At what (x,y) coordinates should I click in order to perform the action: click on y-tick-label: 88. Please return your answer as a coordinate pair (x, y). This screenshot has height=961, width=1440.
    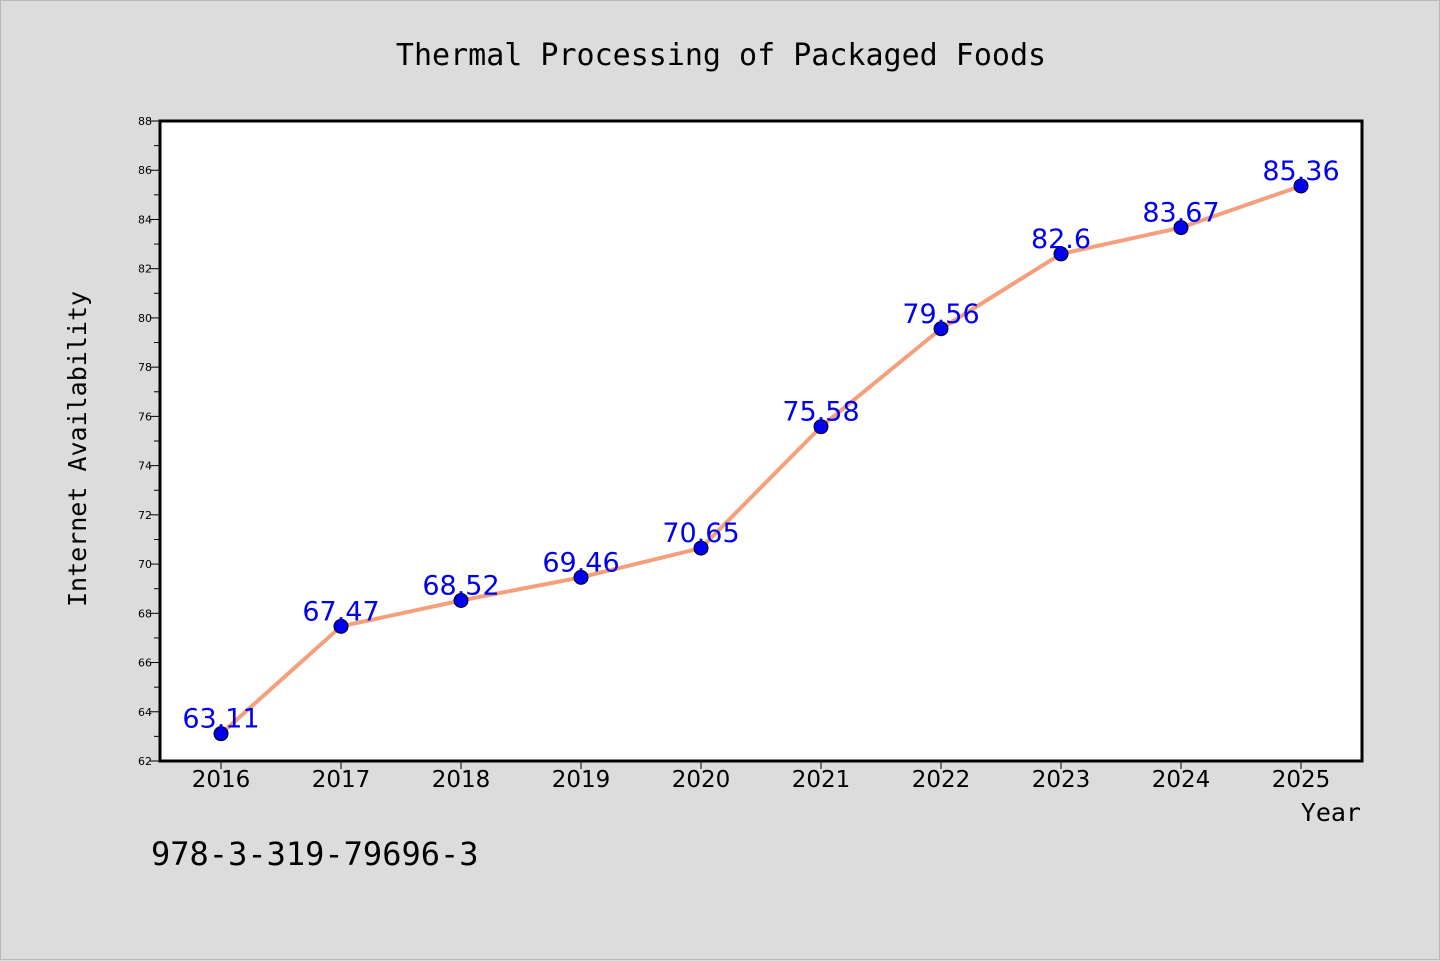
    Looking at the image, I should click on (145, 121).